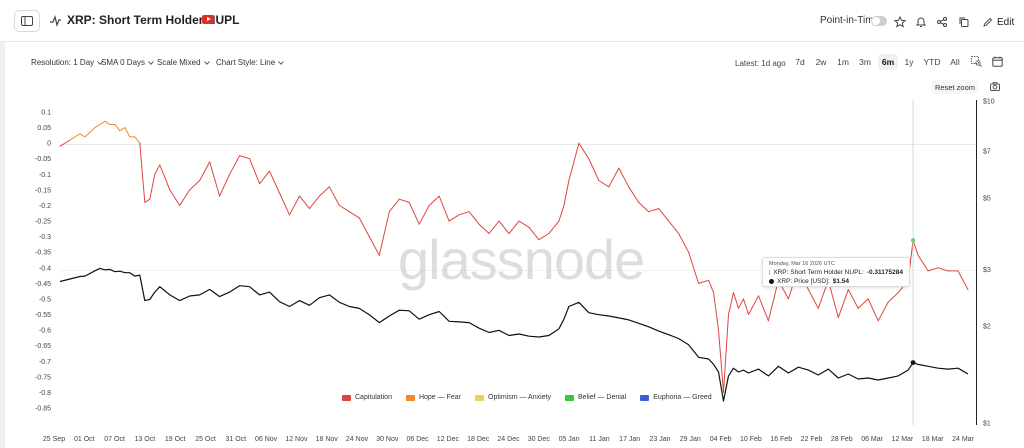 The height and width of the screenshot is (448, 1024). What do you see at coordinates (760, 63) in the screenshot?
I see `latest-update-label: Latest: 1d ago` at bounding box center [760, 63].